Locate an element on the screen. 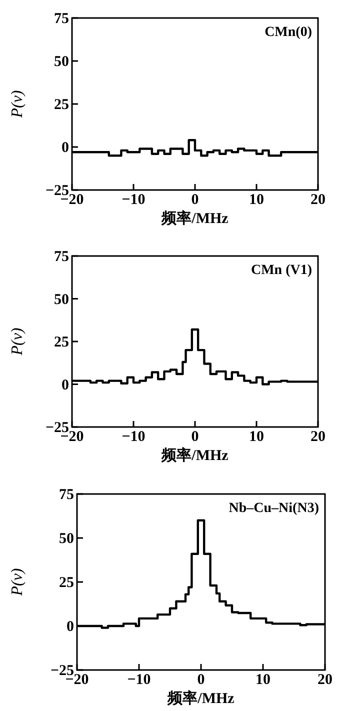 The image size is (346, 711). text: Nb–Cu–Ni(N3) is located at coordinates (274, 508).